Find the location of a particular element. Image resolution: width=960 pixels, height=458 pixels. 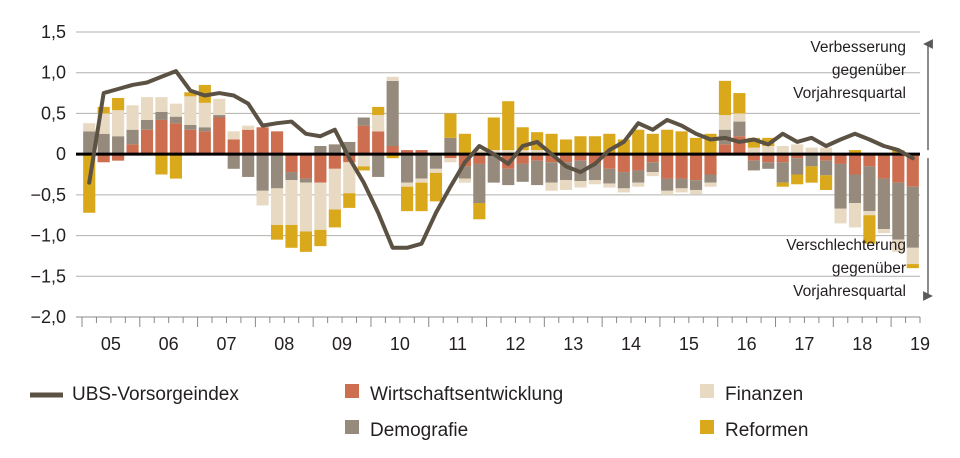

annotation-line: Verschlechterung is located at coordinates (846, 245).